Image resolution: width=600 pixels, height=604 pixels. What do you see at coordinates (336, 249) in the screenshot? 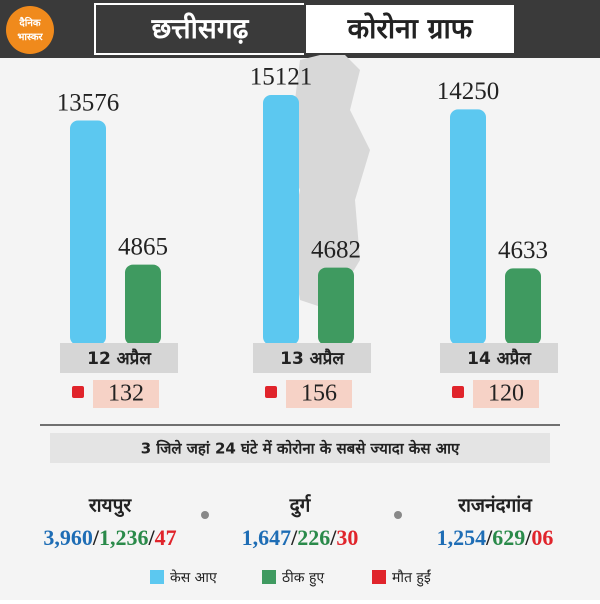
I see `value-label: 4682` at bounding box center [336, 249].